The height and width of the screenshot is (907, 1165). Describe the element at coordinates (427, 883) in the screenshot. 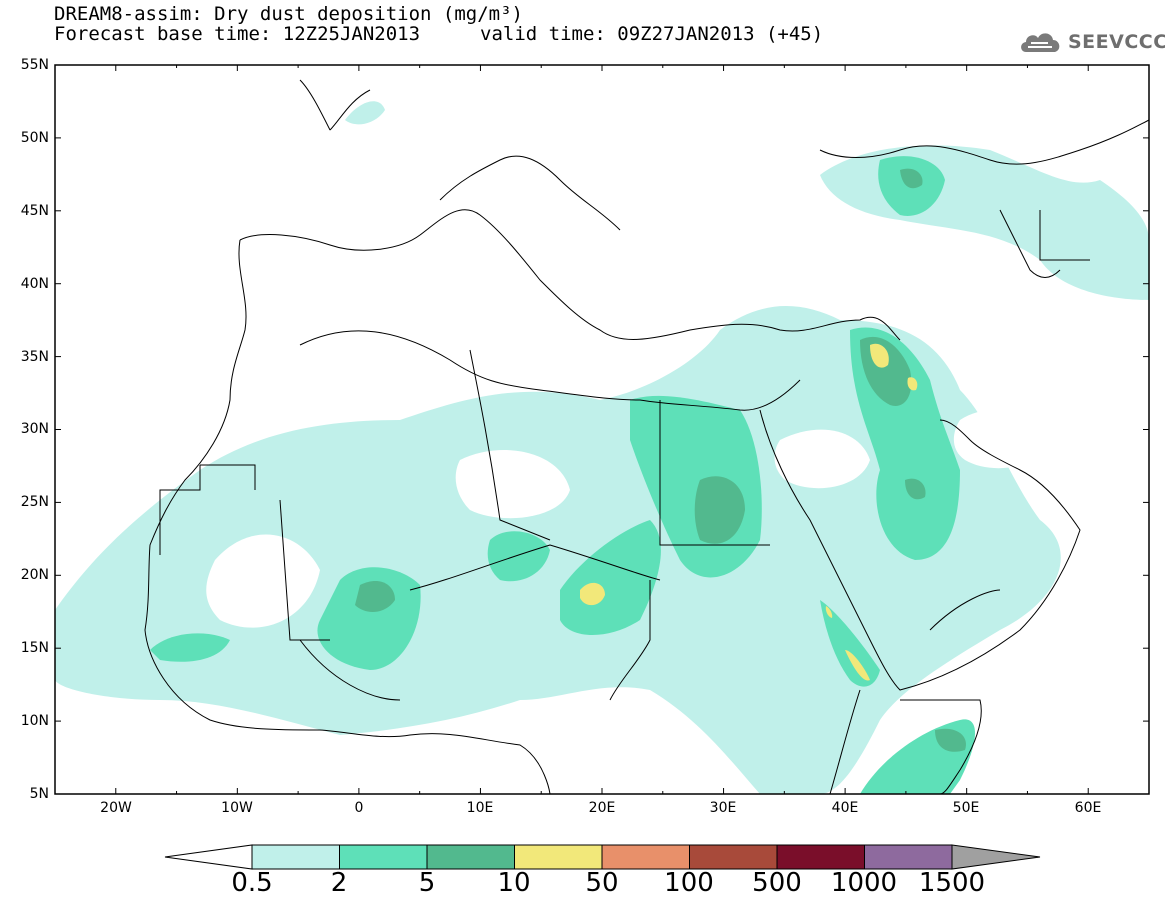

I see `colorbar-label: 5` at that location.